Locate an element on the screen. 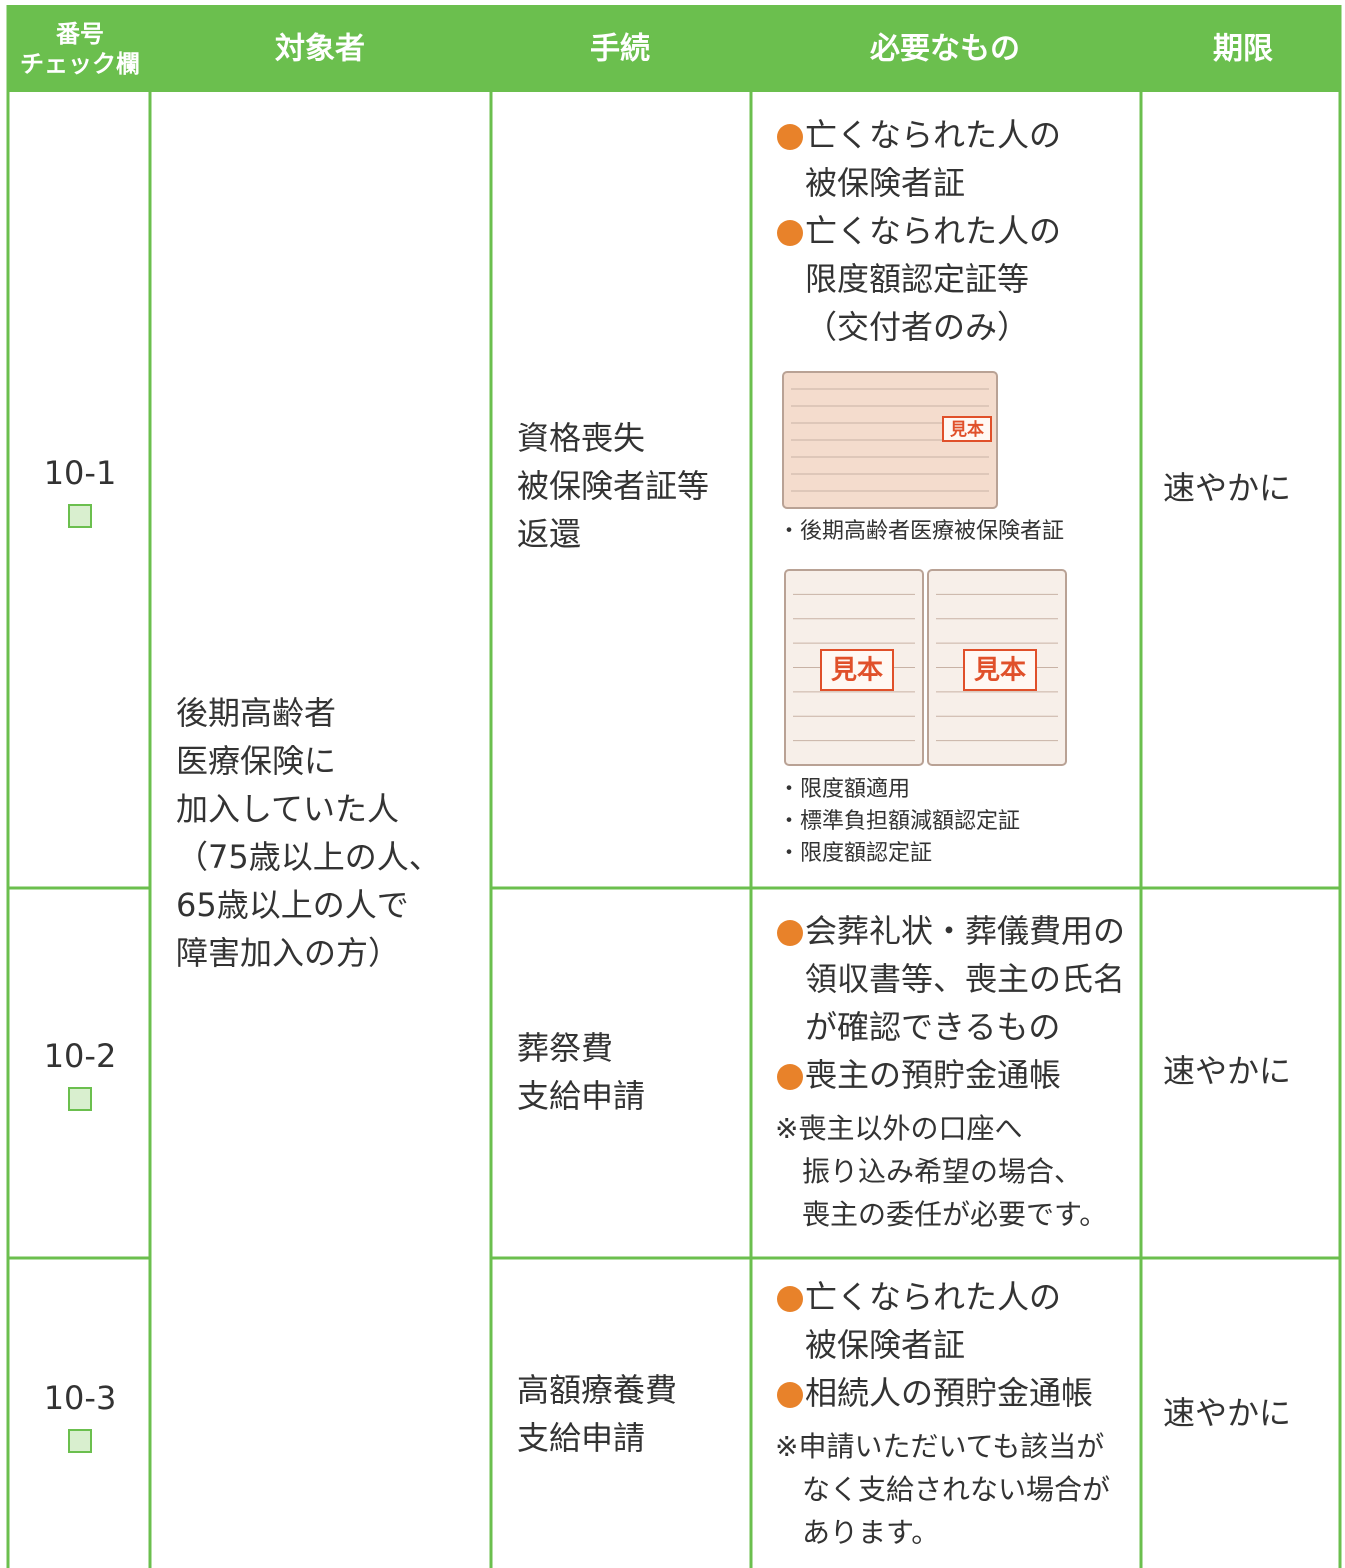 This screenshot has height=1568, width=1345. note-text: なく支給されない場合が is located at coordinates (956, 1489).